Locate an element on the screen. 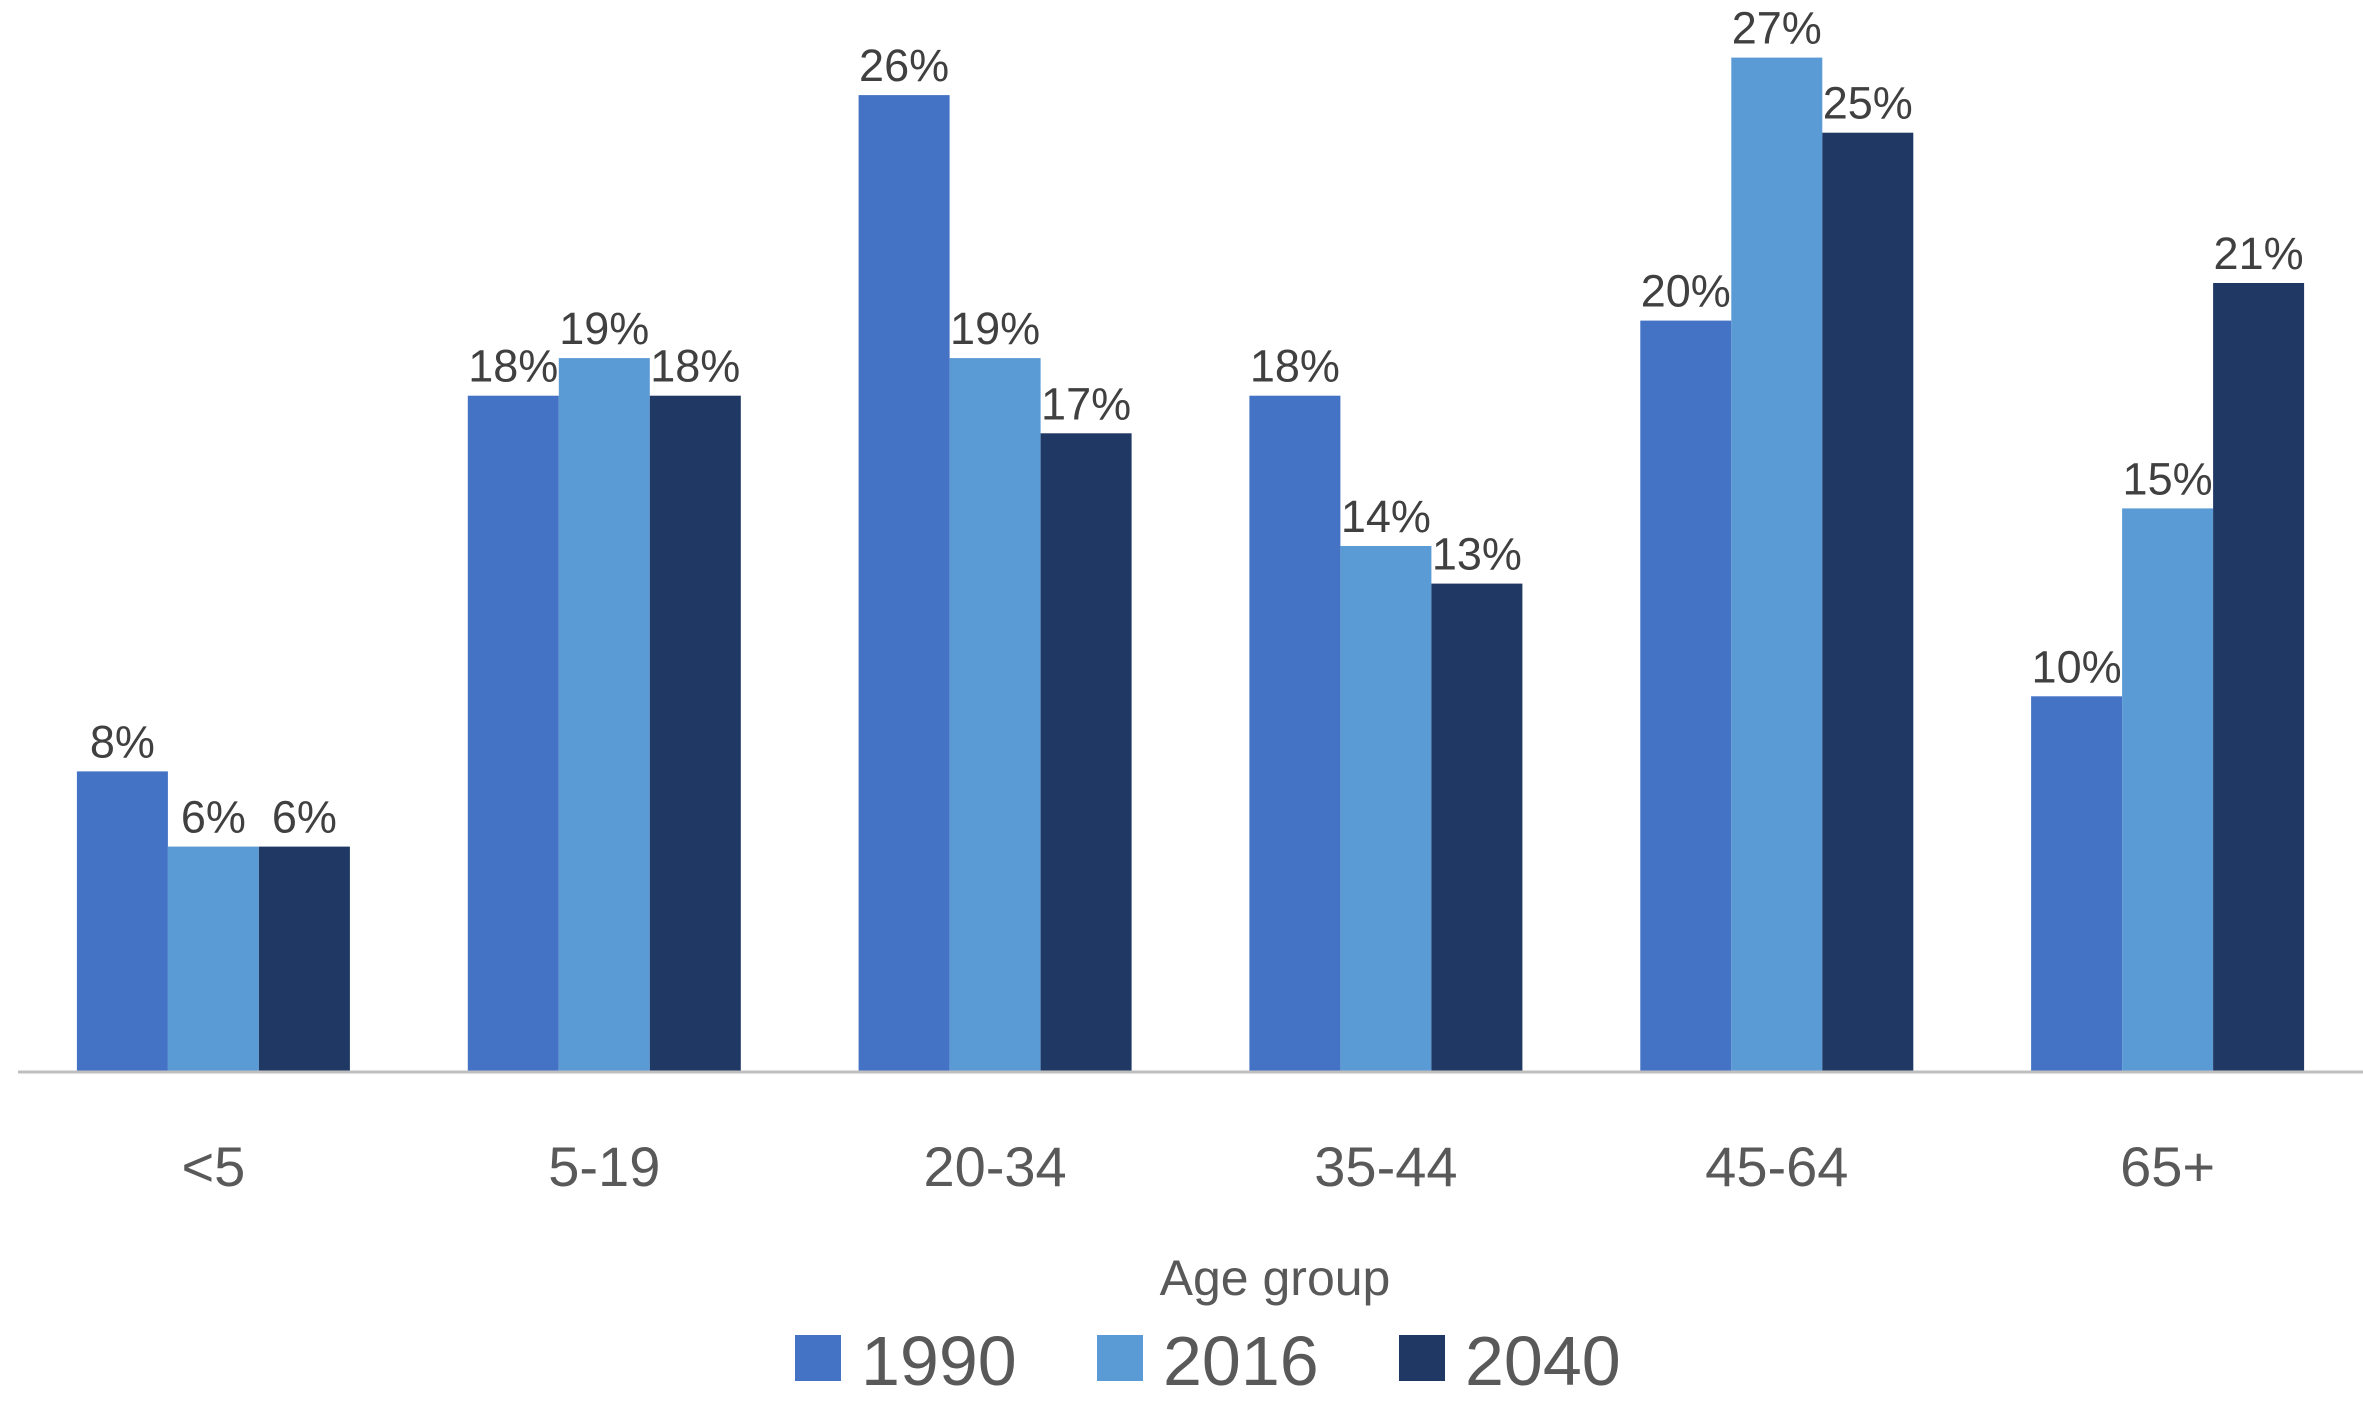 The width and height of the screenshot is (2363, 1414). data-label: 13% is located at coordinates (1477, 554).